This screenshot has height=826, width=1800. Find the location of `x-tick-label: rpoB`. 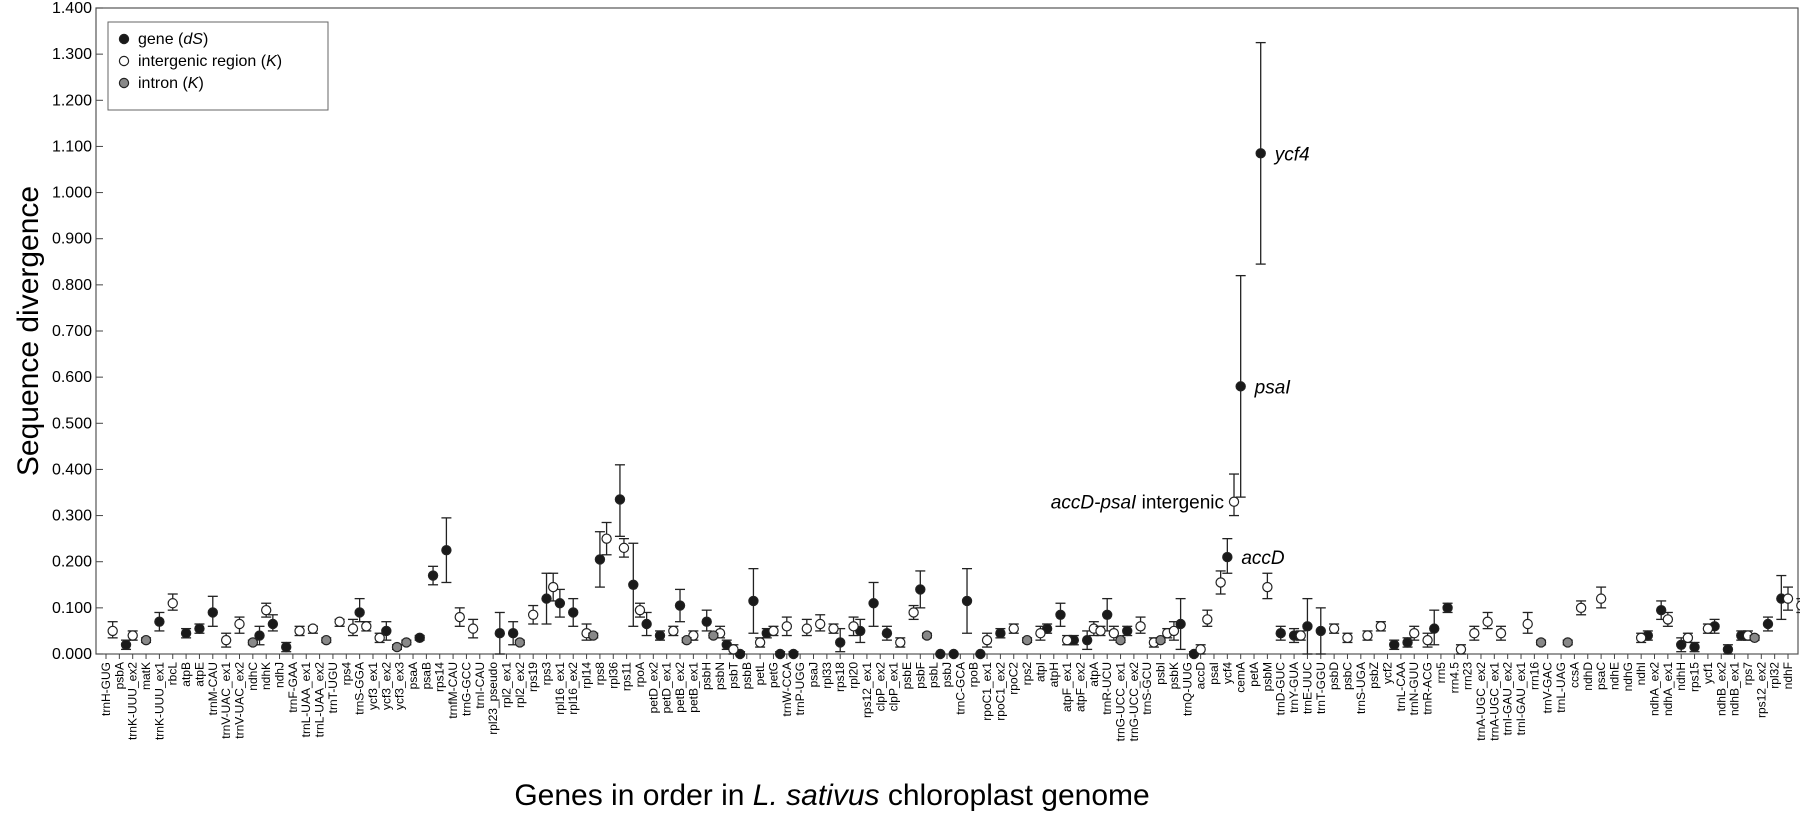

x-tick-label: rpoB is located at coordinates (974, 674).